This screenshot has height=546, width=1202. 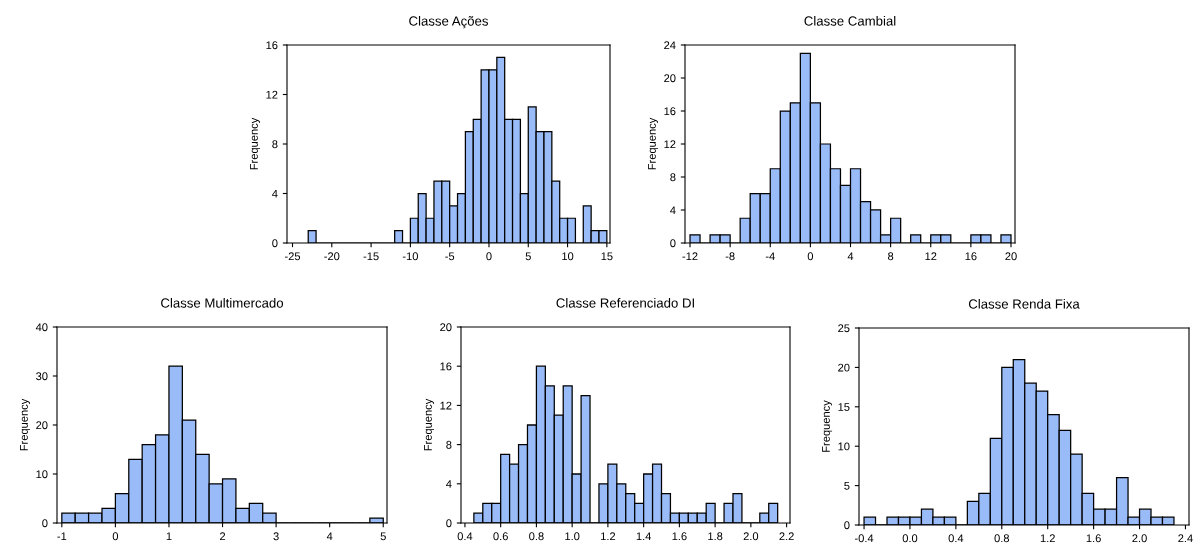 I want to click on chart-title: Classe Multimercado, so click(x=222, y=302).